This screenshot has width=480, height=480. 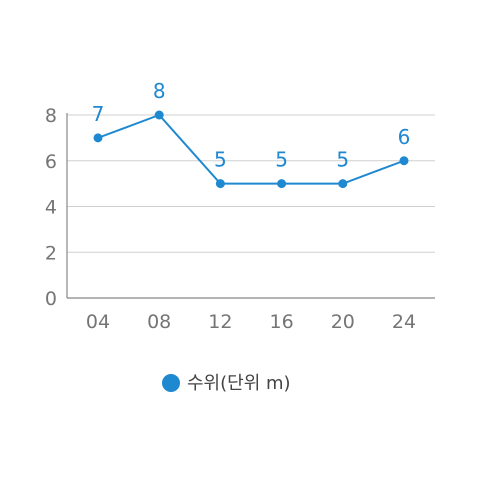 What do you see at coordinates (404, 322) in the screenshot?
I see `x-tick-label: 24` at bounding box center [404, 322].